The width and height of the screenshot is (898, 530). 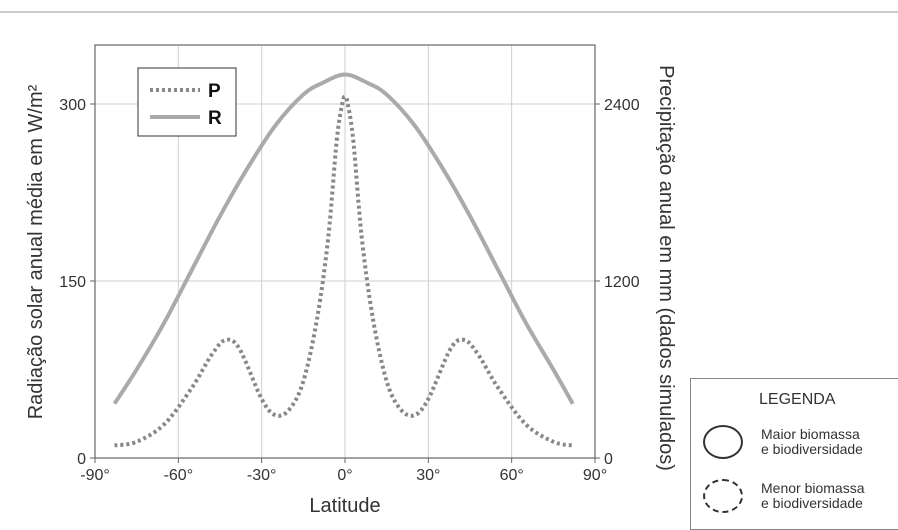 I want to click on legenda-title: LEGENDA, so click(x=797, y=399).